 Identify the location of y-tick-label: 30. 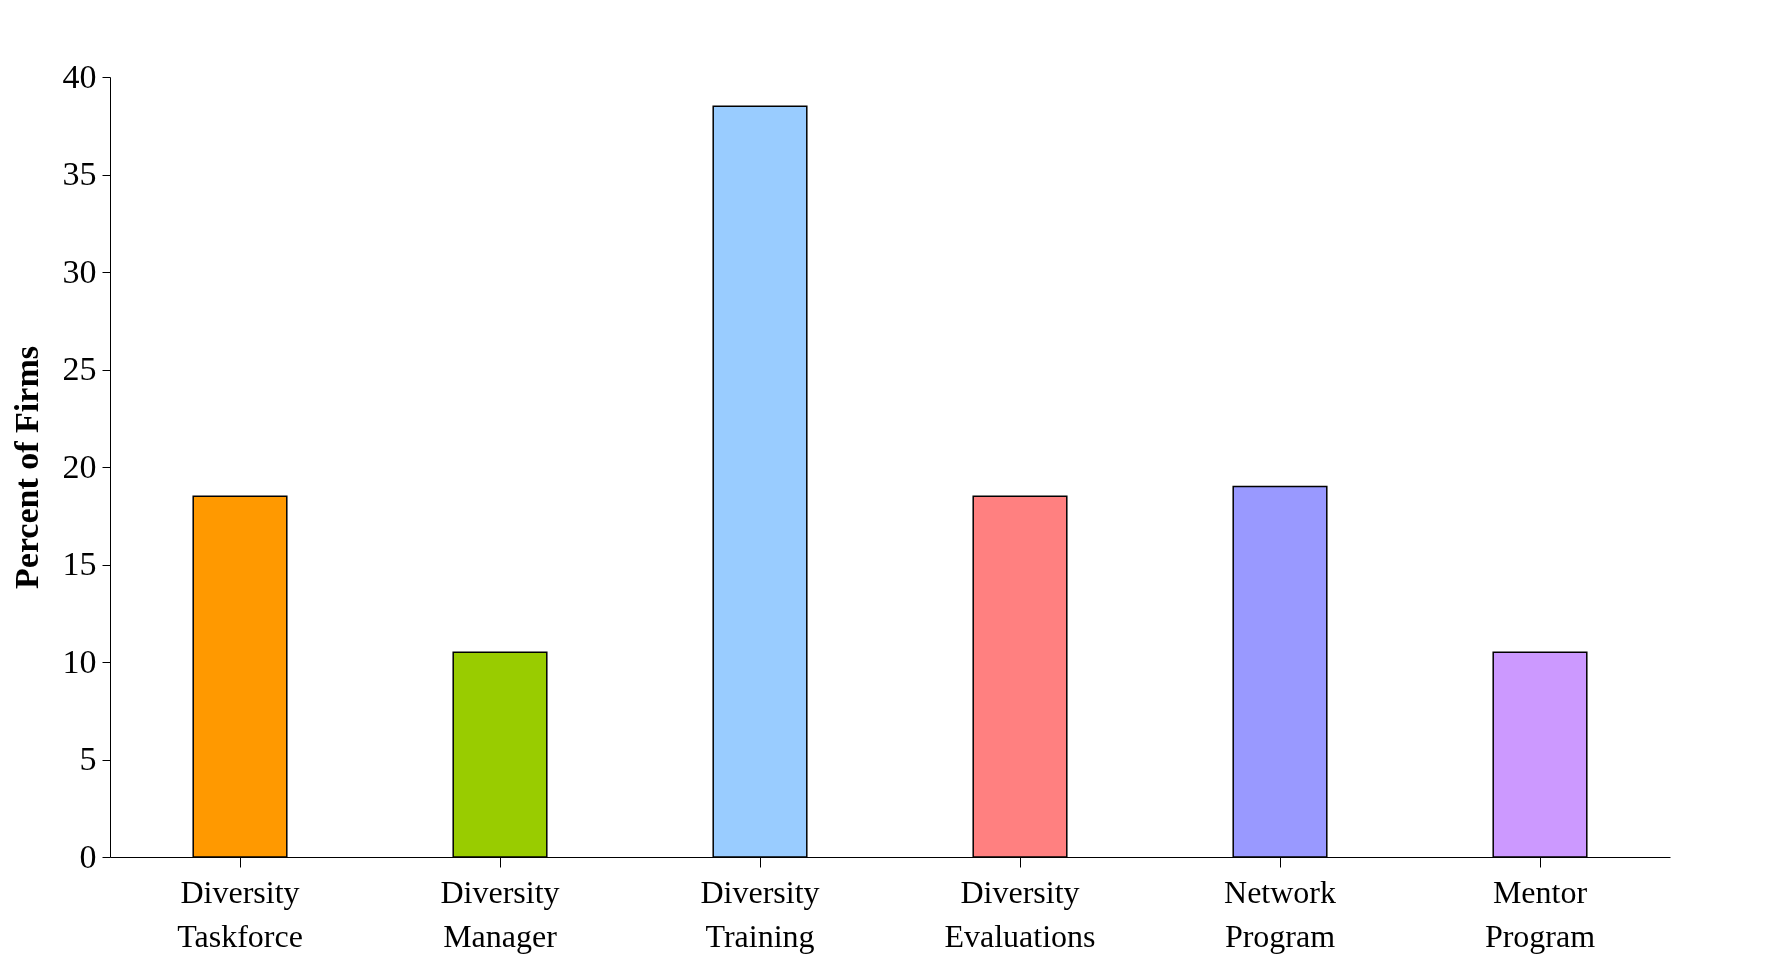
(79, 271).